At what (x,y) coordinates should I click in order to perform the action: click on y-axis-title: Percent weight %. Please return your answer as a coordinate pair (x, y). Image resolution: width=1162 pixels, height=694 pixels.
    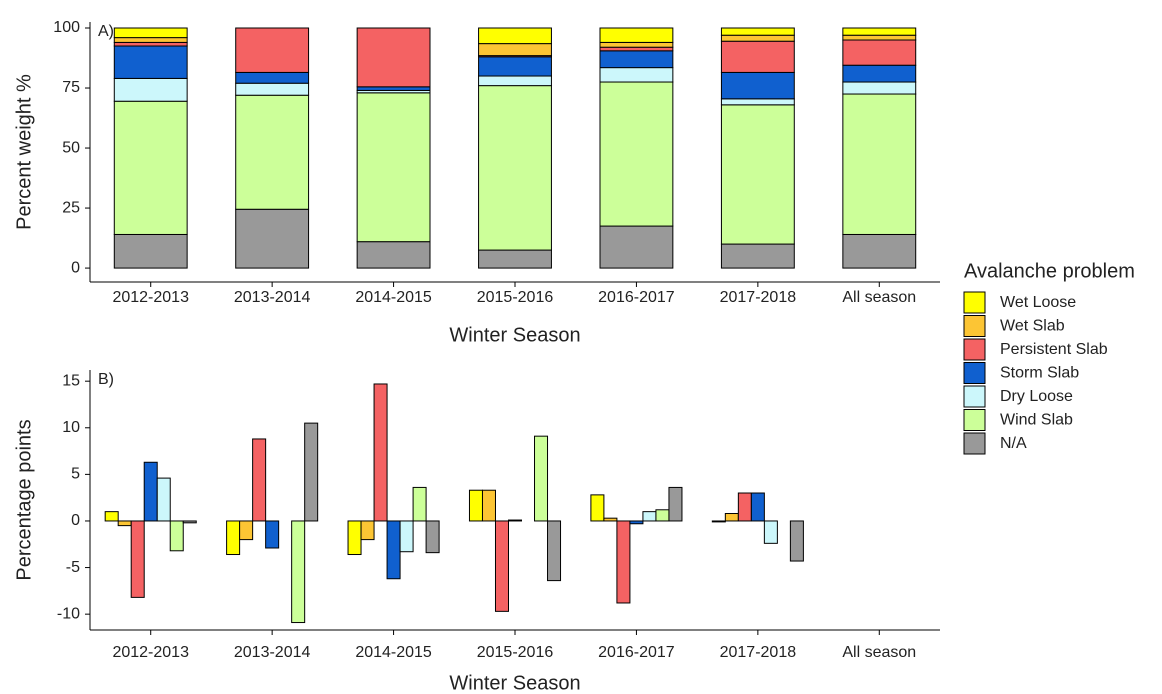
    Looking at the image, I should click on (24, 152).